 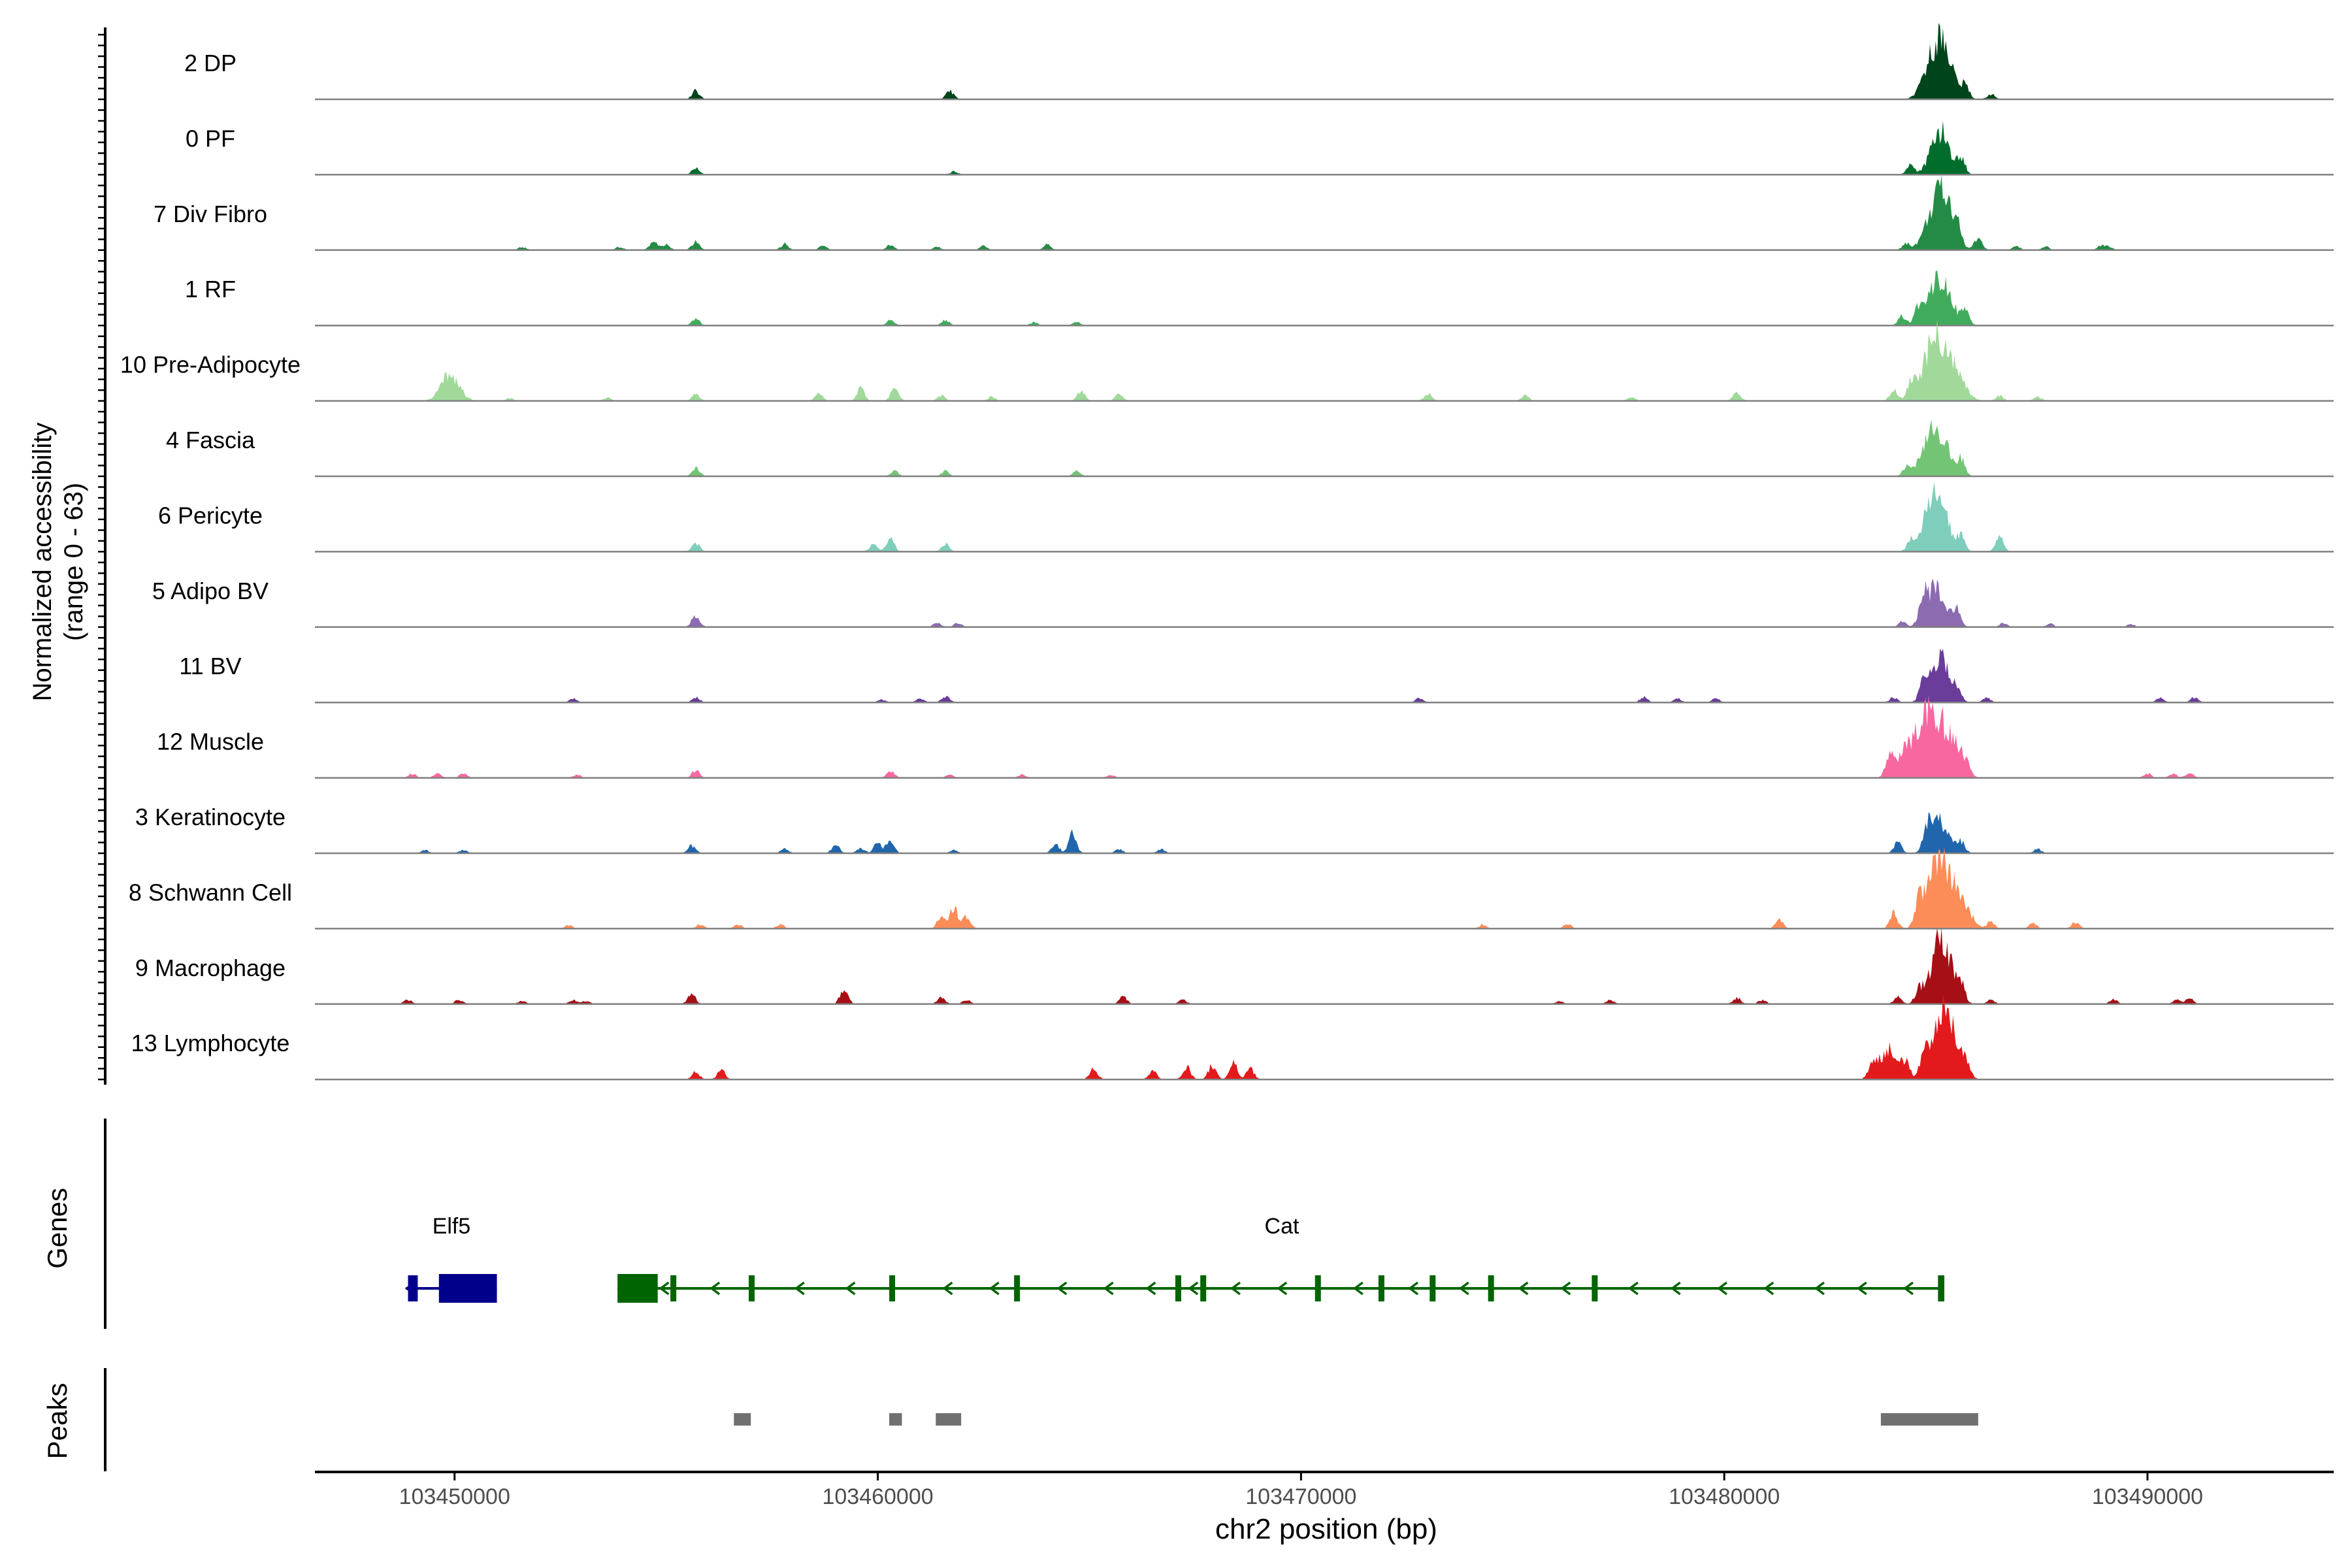 I want to click on track-label: 6 Pericyte, so click(x=210, y=515).